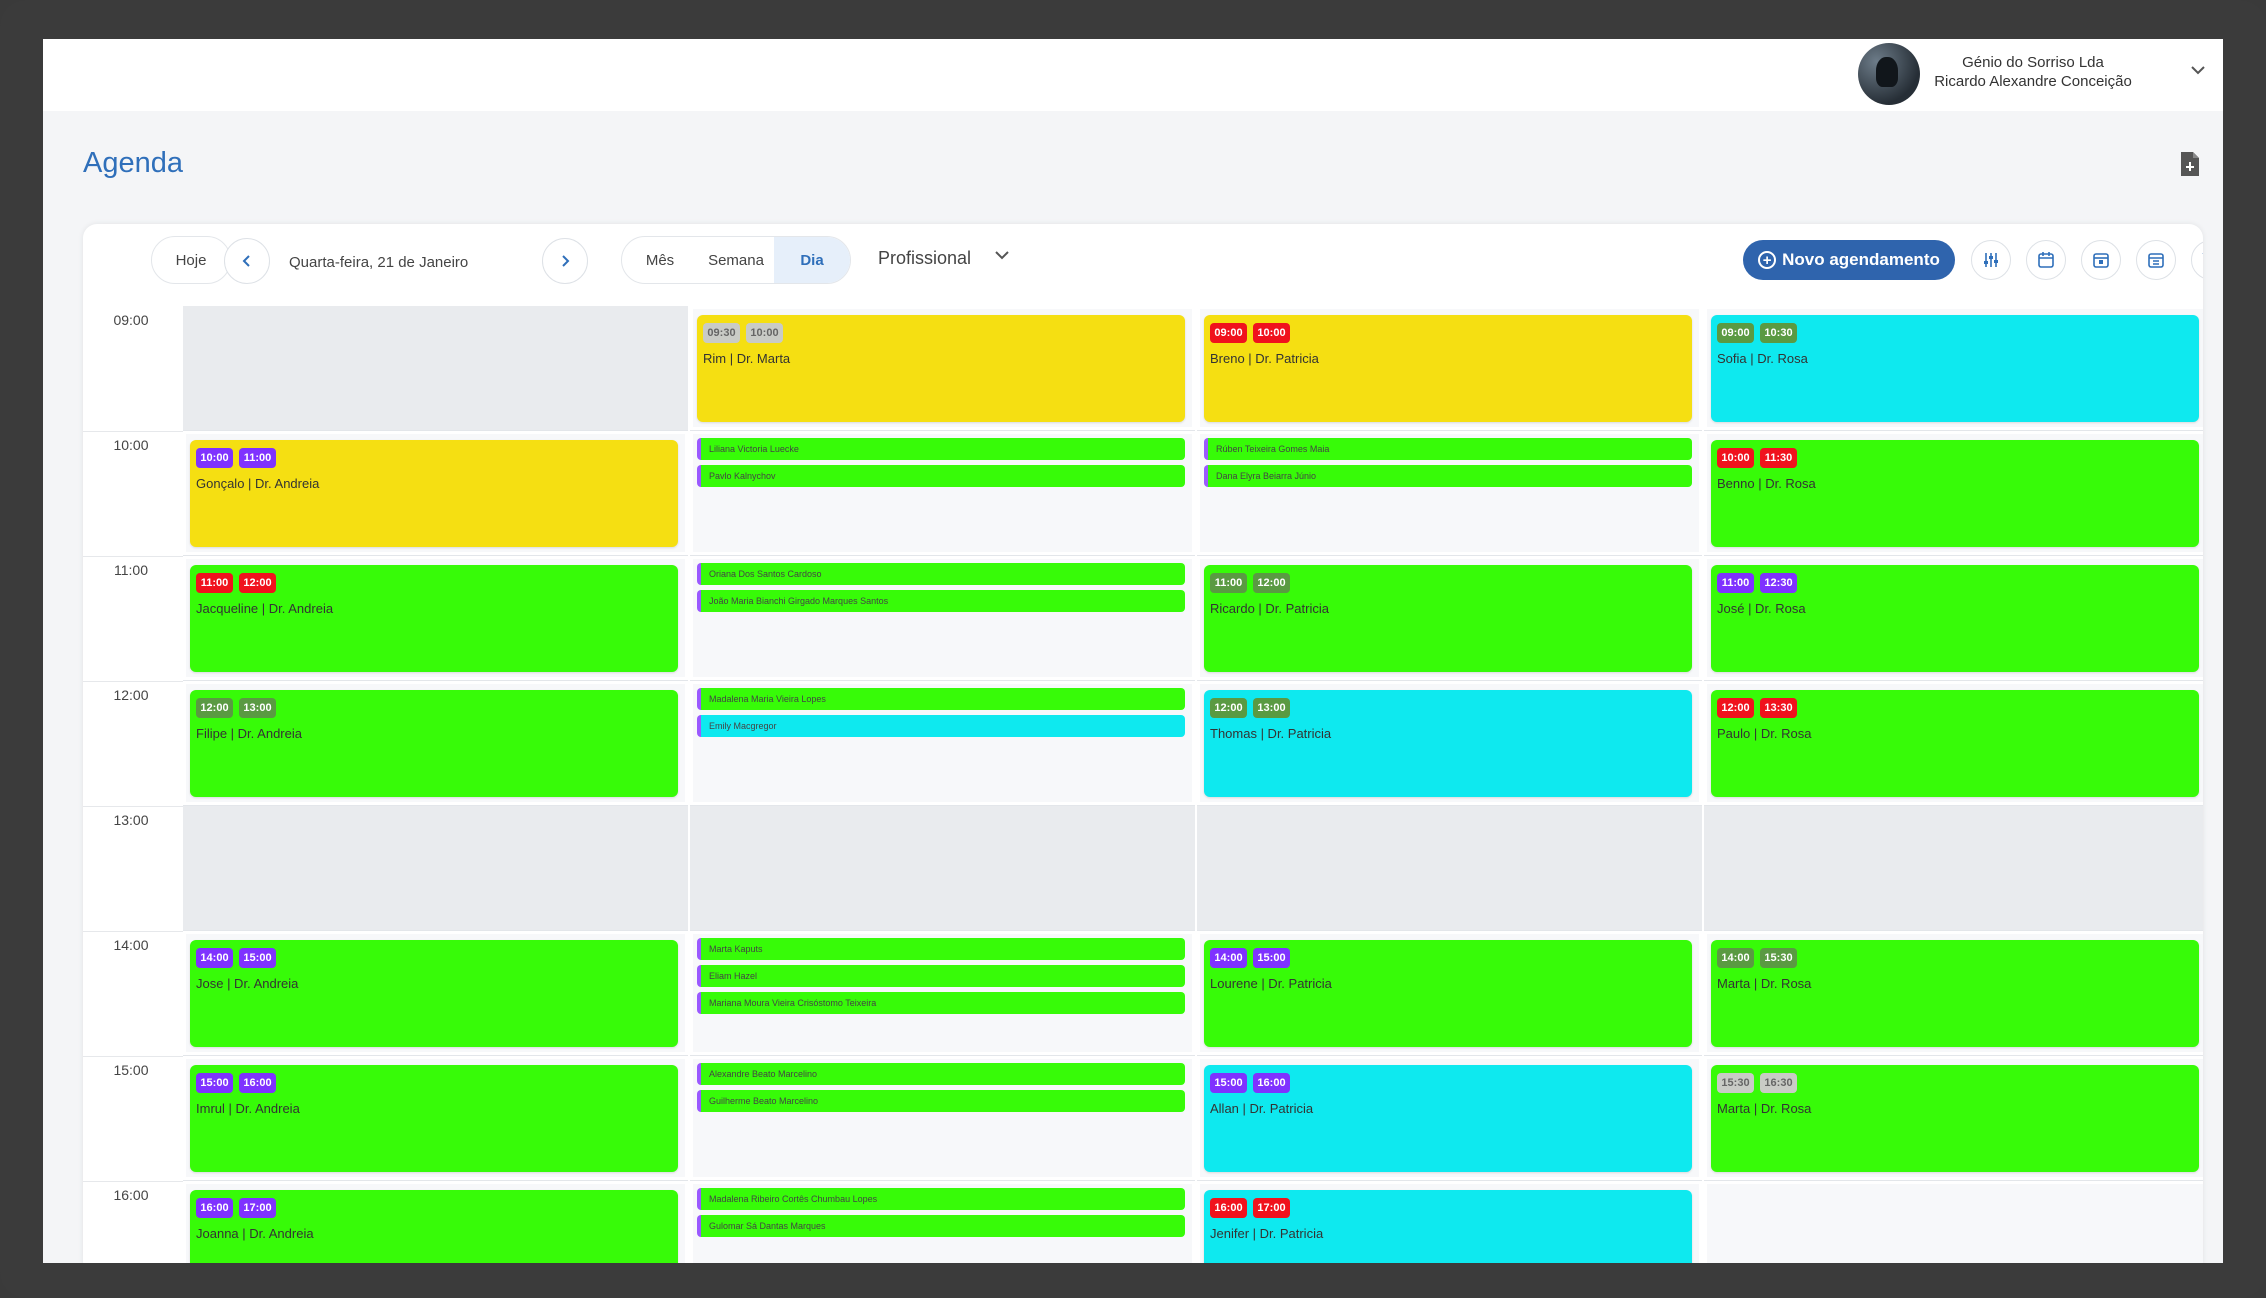  I want to click on time-slot: 09:30 10:00 Rim | Dr. Marta, so click(942, 368).